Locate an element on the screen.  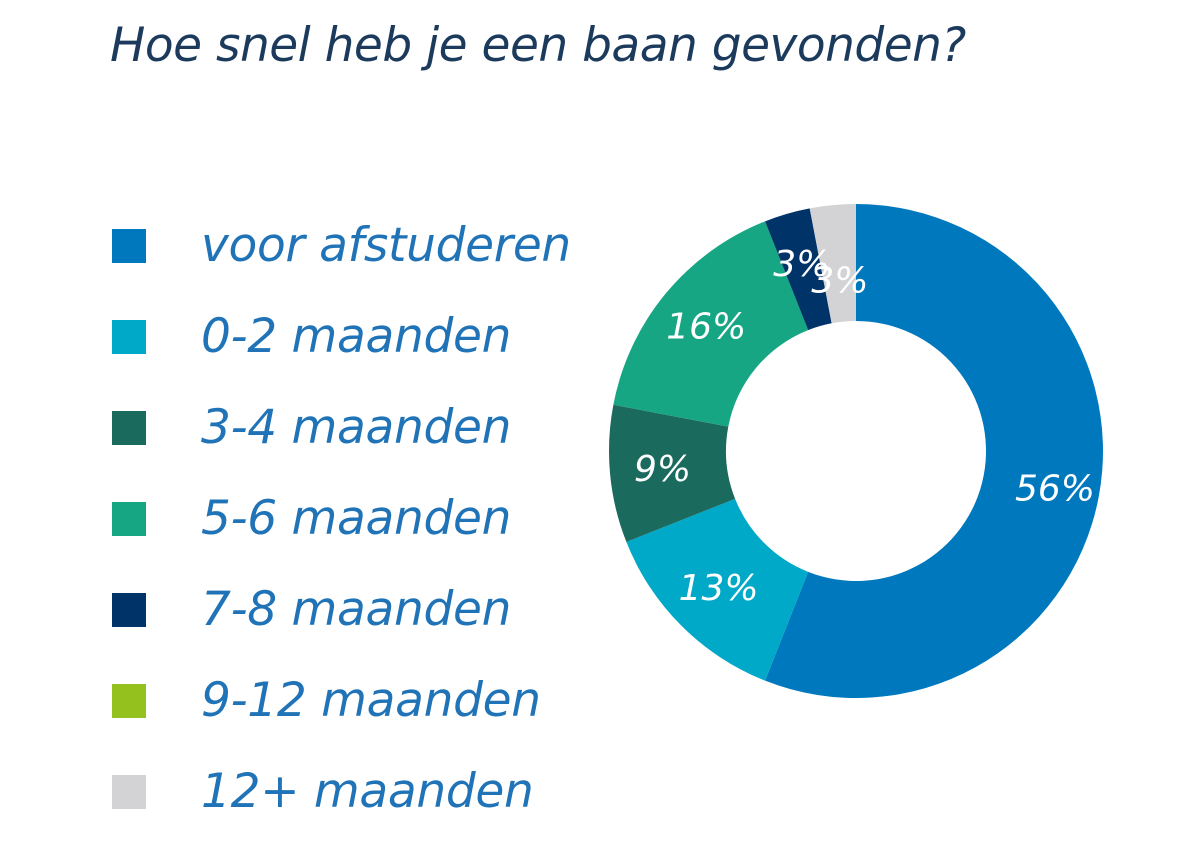
legend-label-9-12-maanden: 9-12 maanden is located at coordinates (371, 700).